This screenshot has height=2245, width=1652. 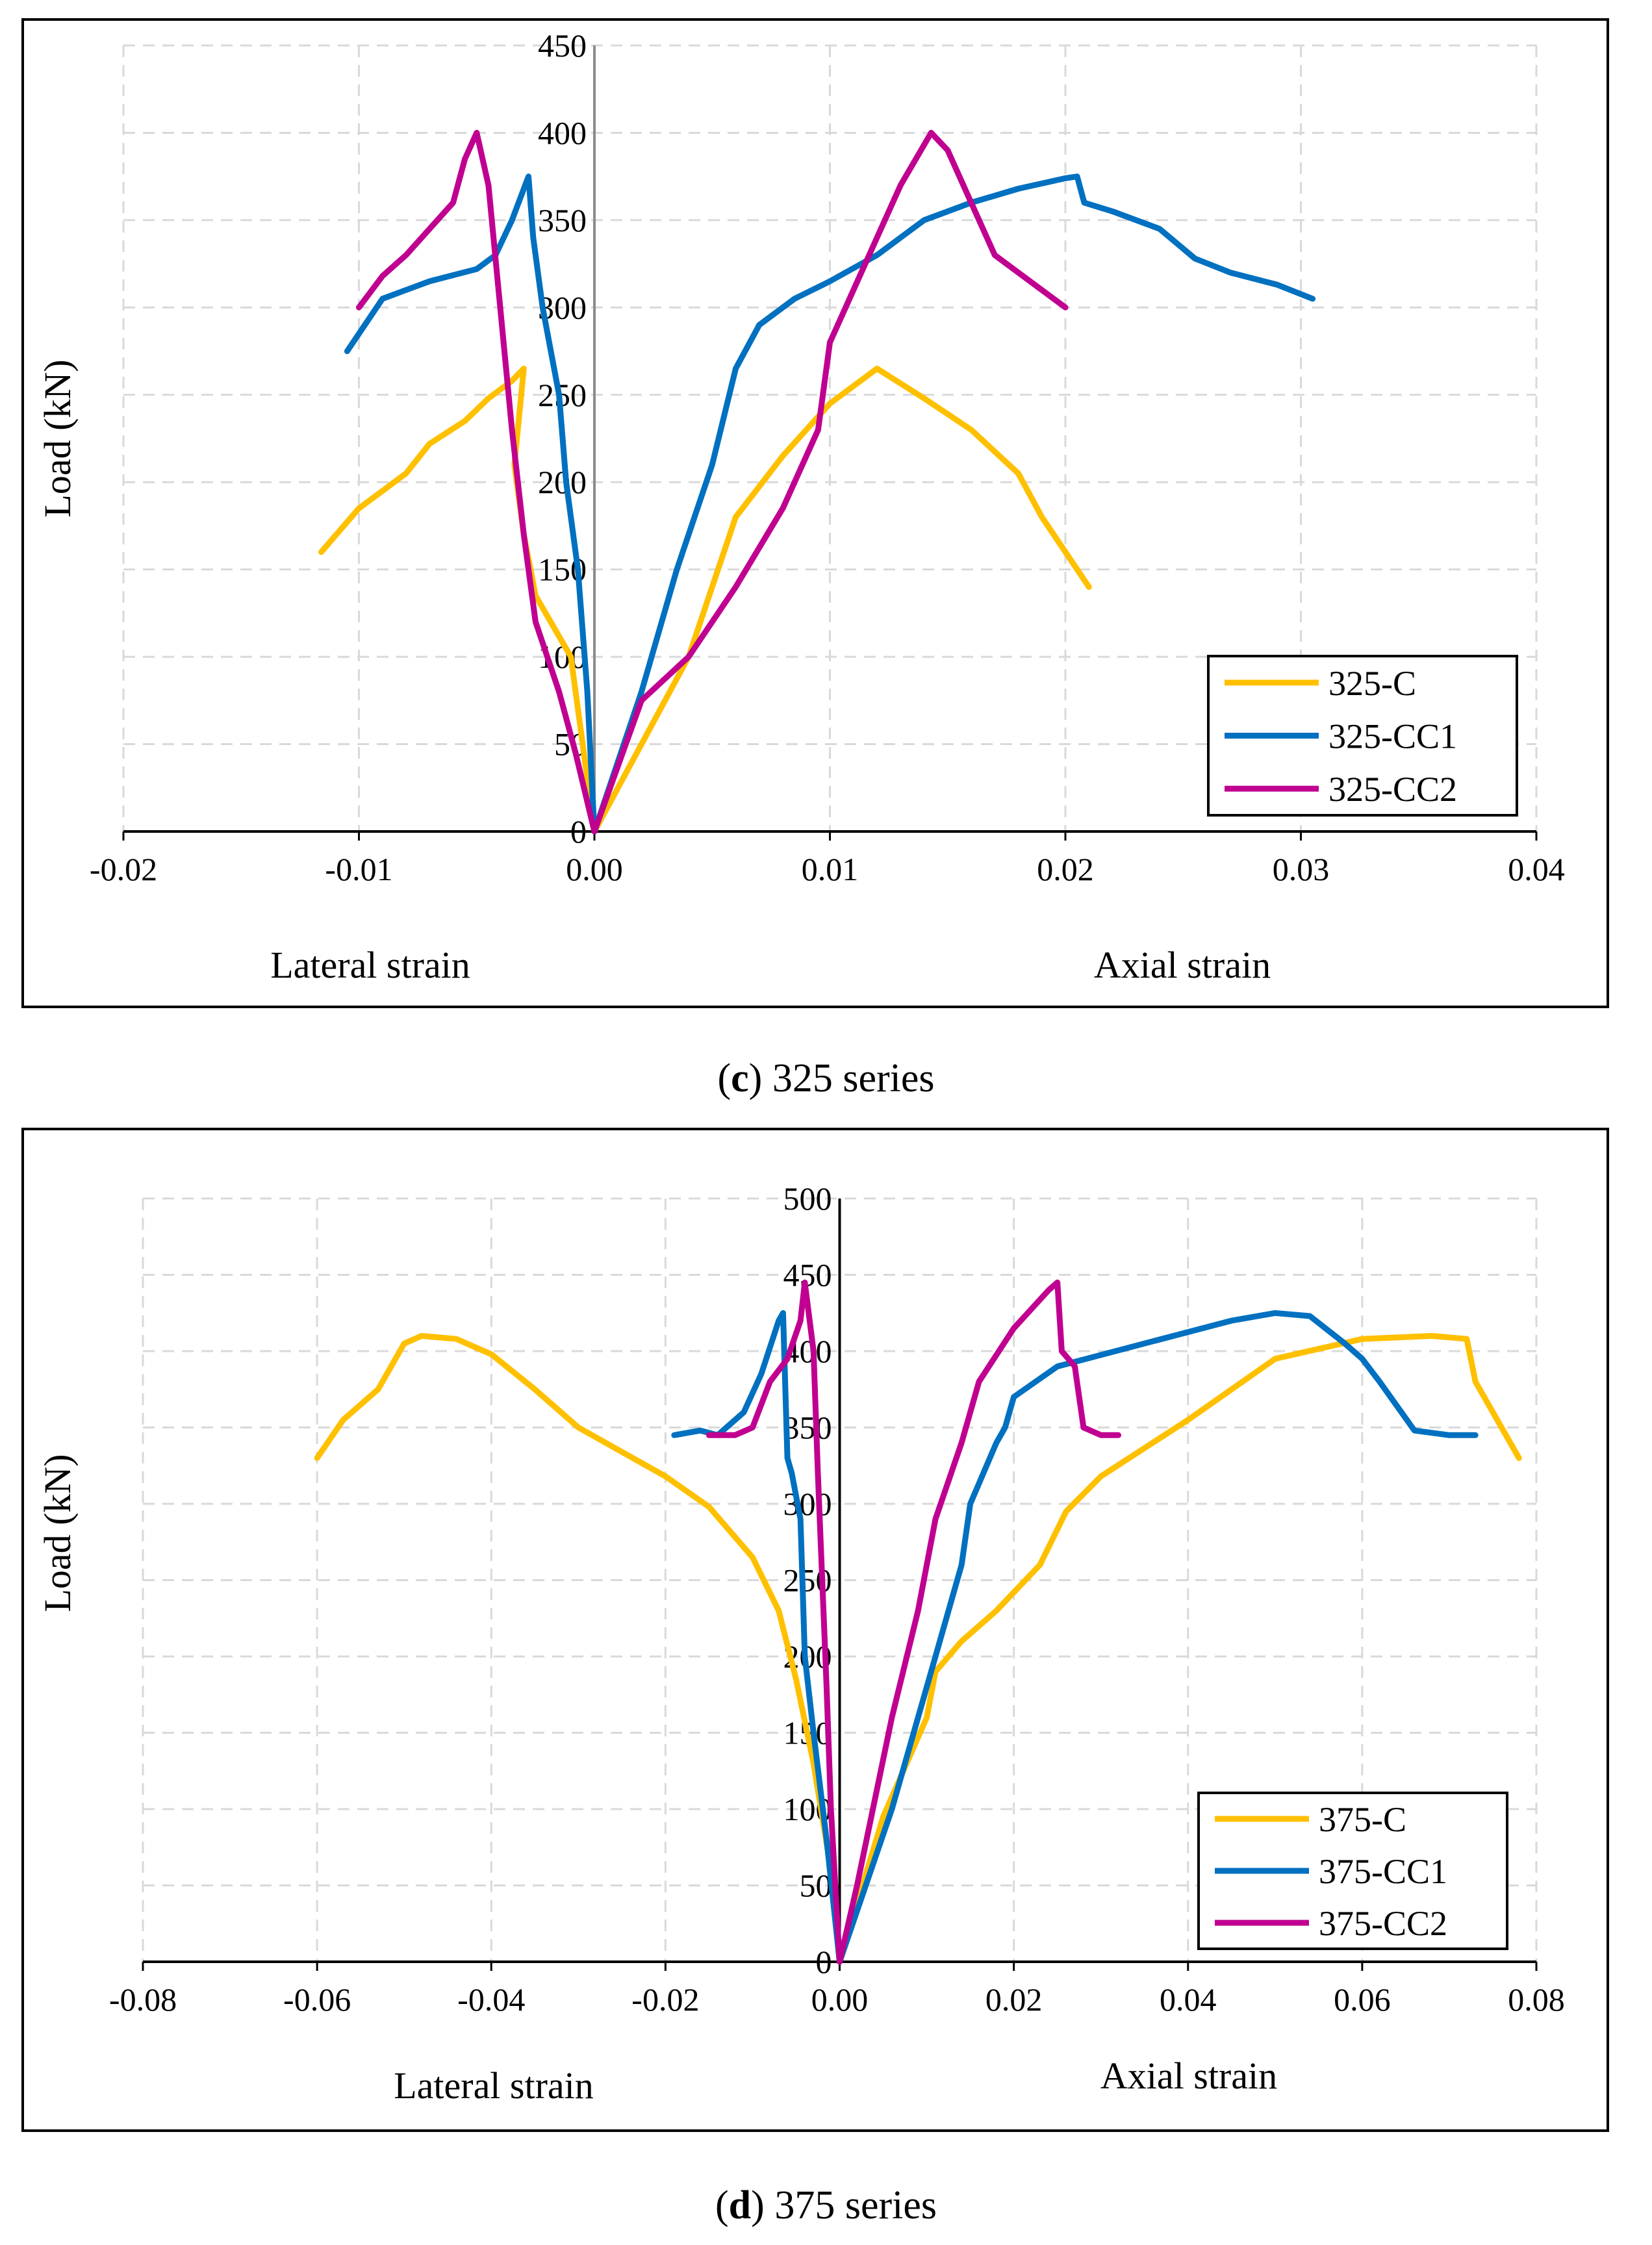 What do you see at coordinates (358, 869) in the screenshot?
I see `x-tick-label: -0.01` at bounding box center [358, 869].